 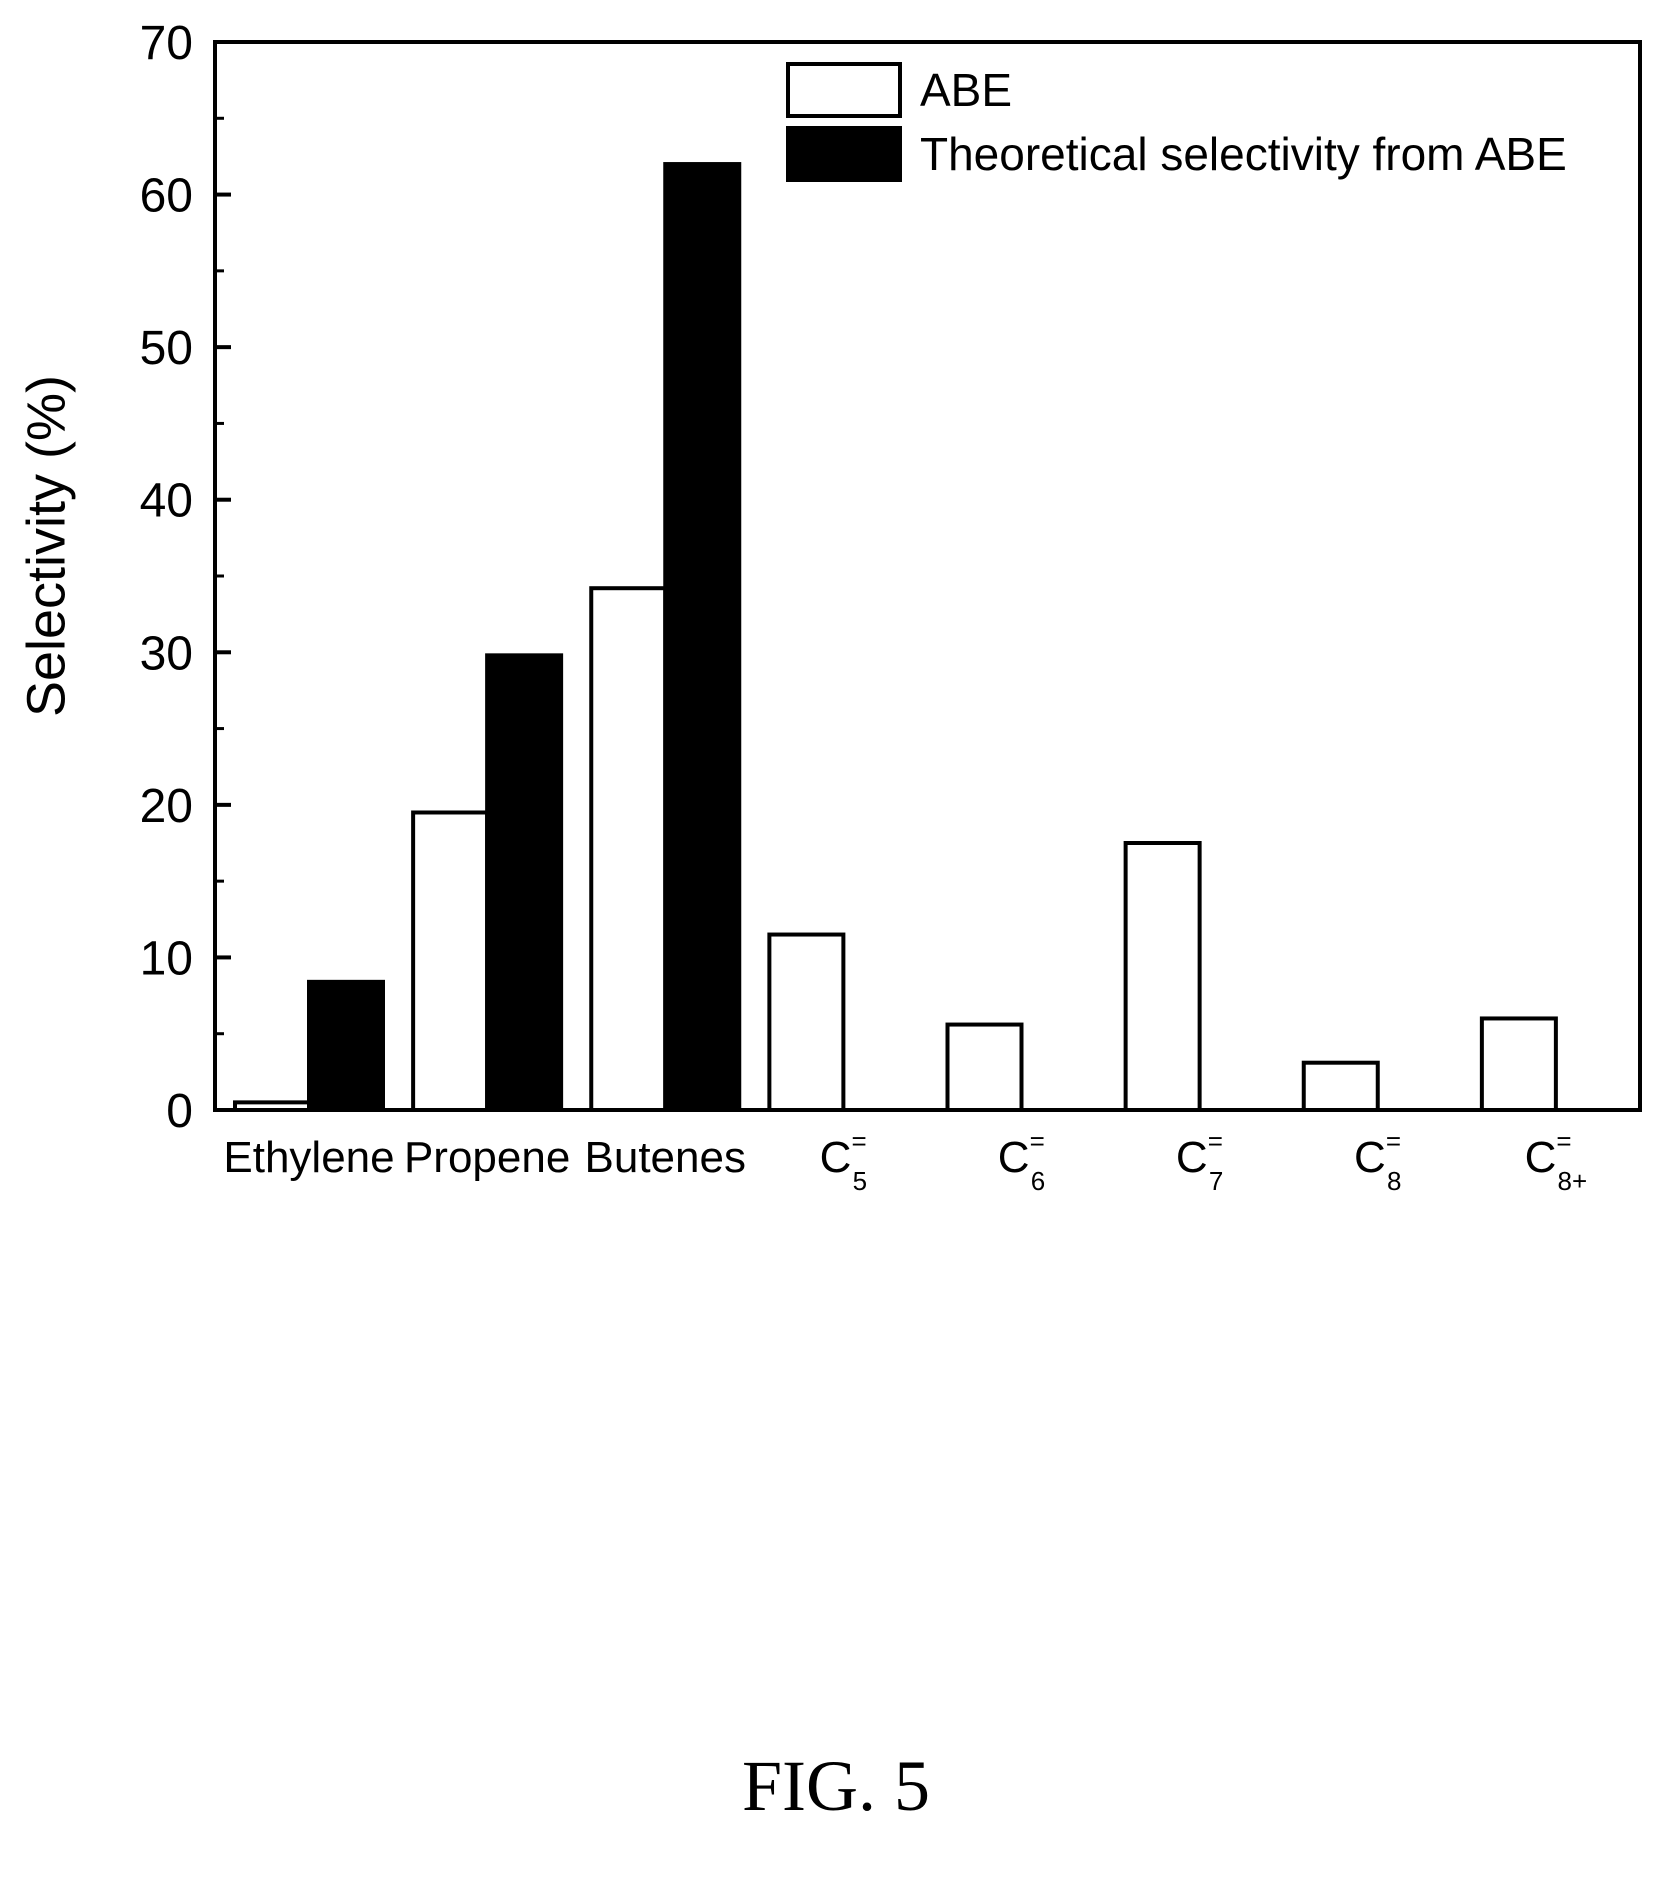 I want to click on x-tick-label: C= 6, so click(x=1021, y=1161).